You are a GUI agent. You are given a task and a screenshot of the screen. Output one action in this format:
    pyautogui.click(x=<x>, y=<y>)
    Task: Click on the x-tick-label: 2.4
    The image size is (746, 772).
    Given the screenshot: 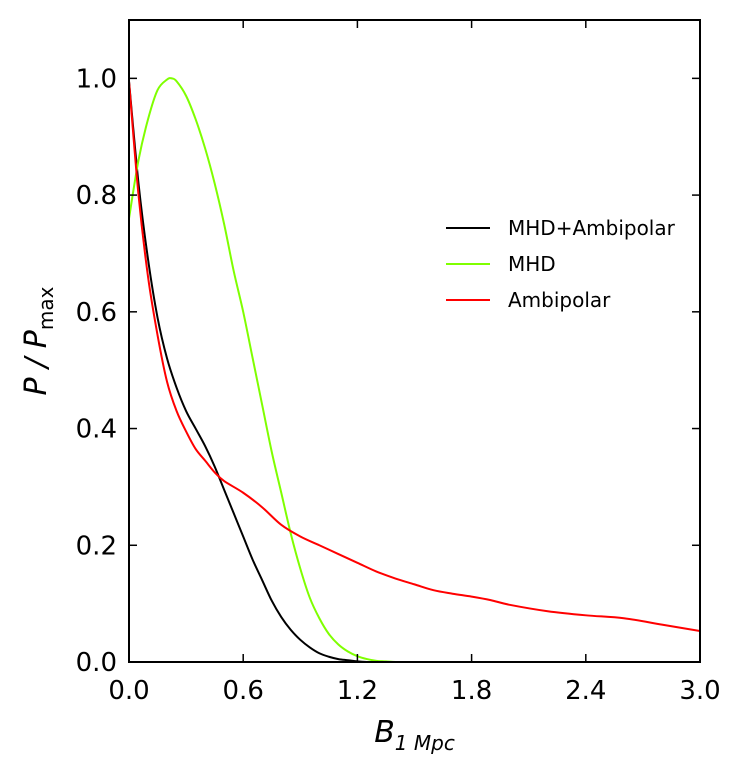 What is the action you would take?
    pyautogui.click(x=585, y=691)
    